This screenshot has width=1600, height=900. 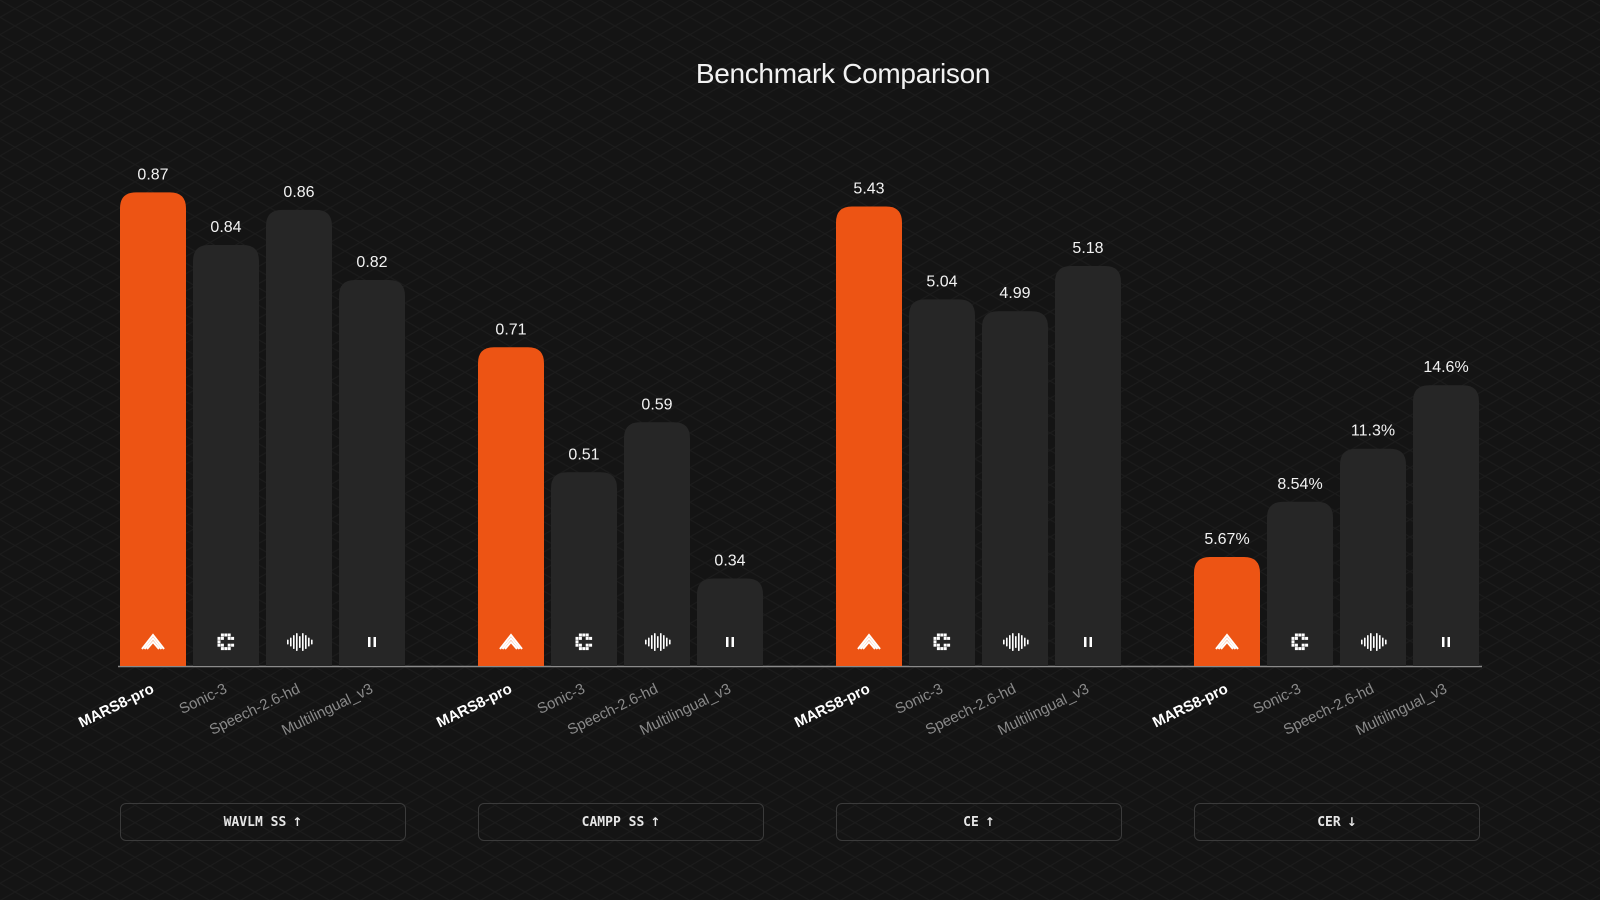 I want to click on chart-title: Benchmark Comparison, so click(x=843, y=73).